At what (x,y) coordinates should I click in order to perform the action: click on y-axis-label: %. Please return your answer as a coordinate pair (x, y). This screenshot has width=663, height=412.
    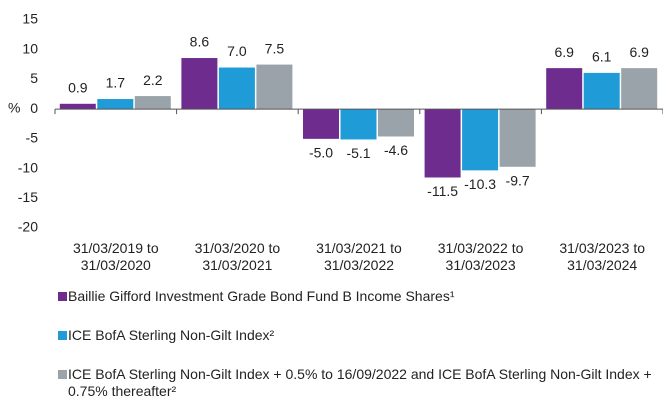
    Looking at the image, I should click on (14, 108).